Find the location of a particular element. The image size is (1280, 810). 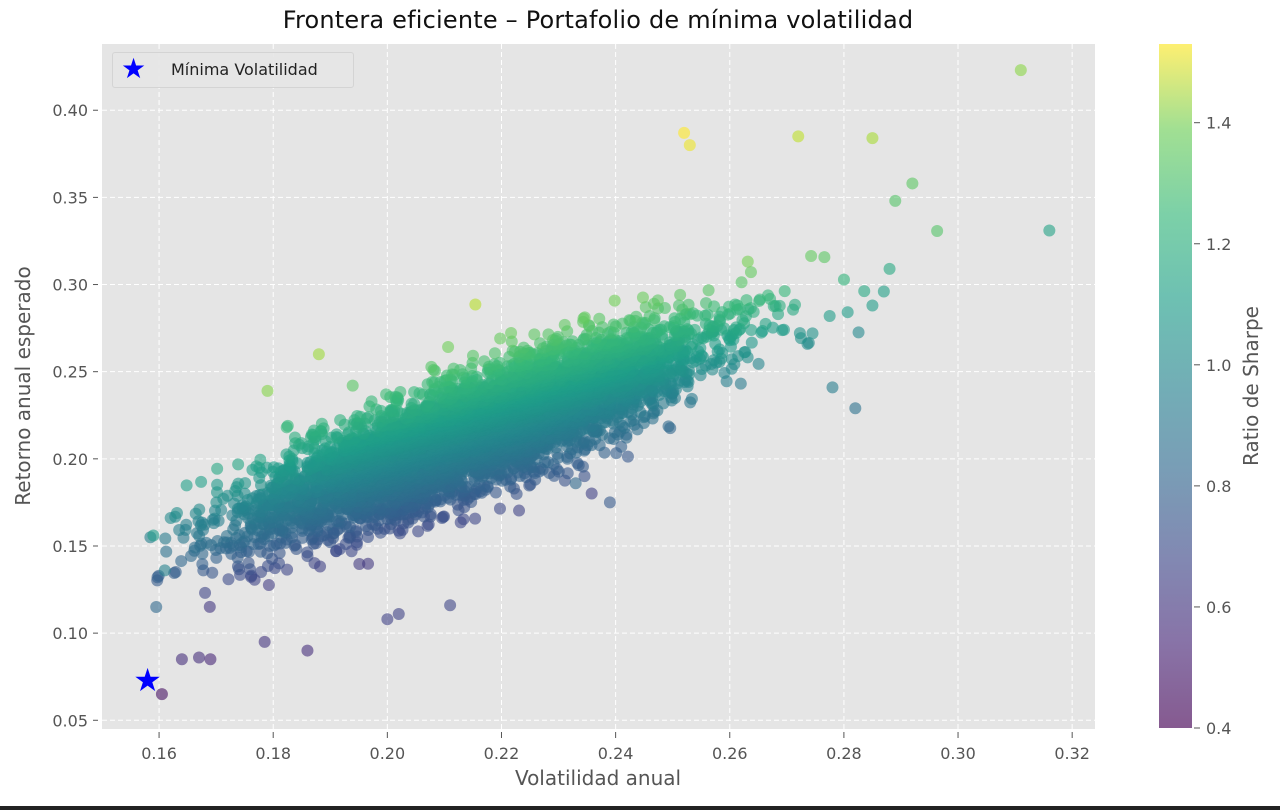

colorbar-tick-label: 1.2 is located at coordinates (1218, 244).